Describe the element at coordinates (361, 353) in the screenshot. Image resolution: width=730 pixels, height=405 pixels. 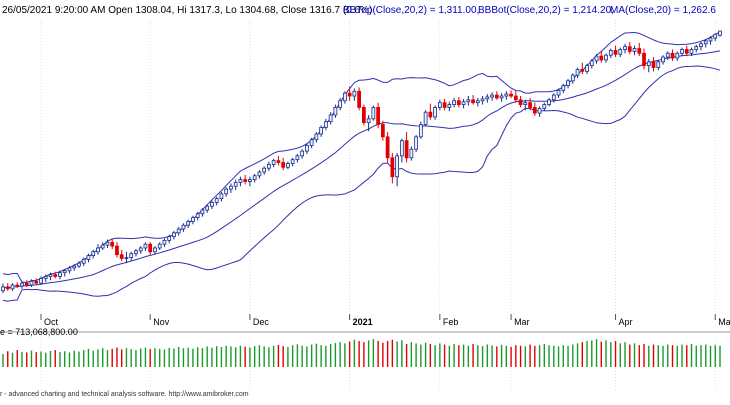
I see `volume-bars` at that location.